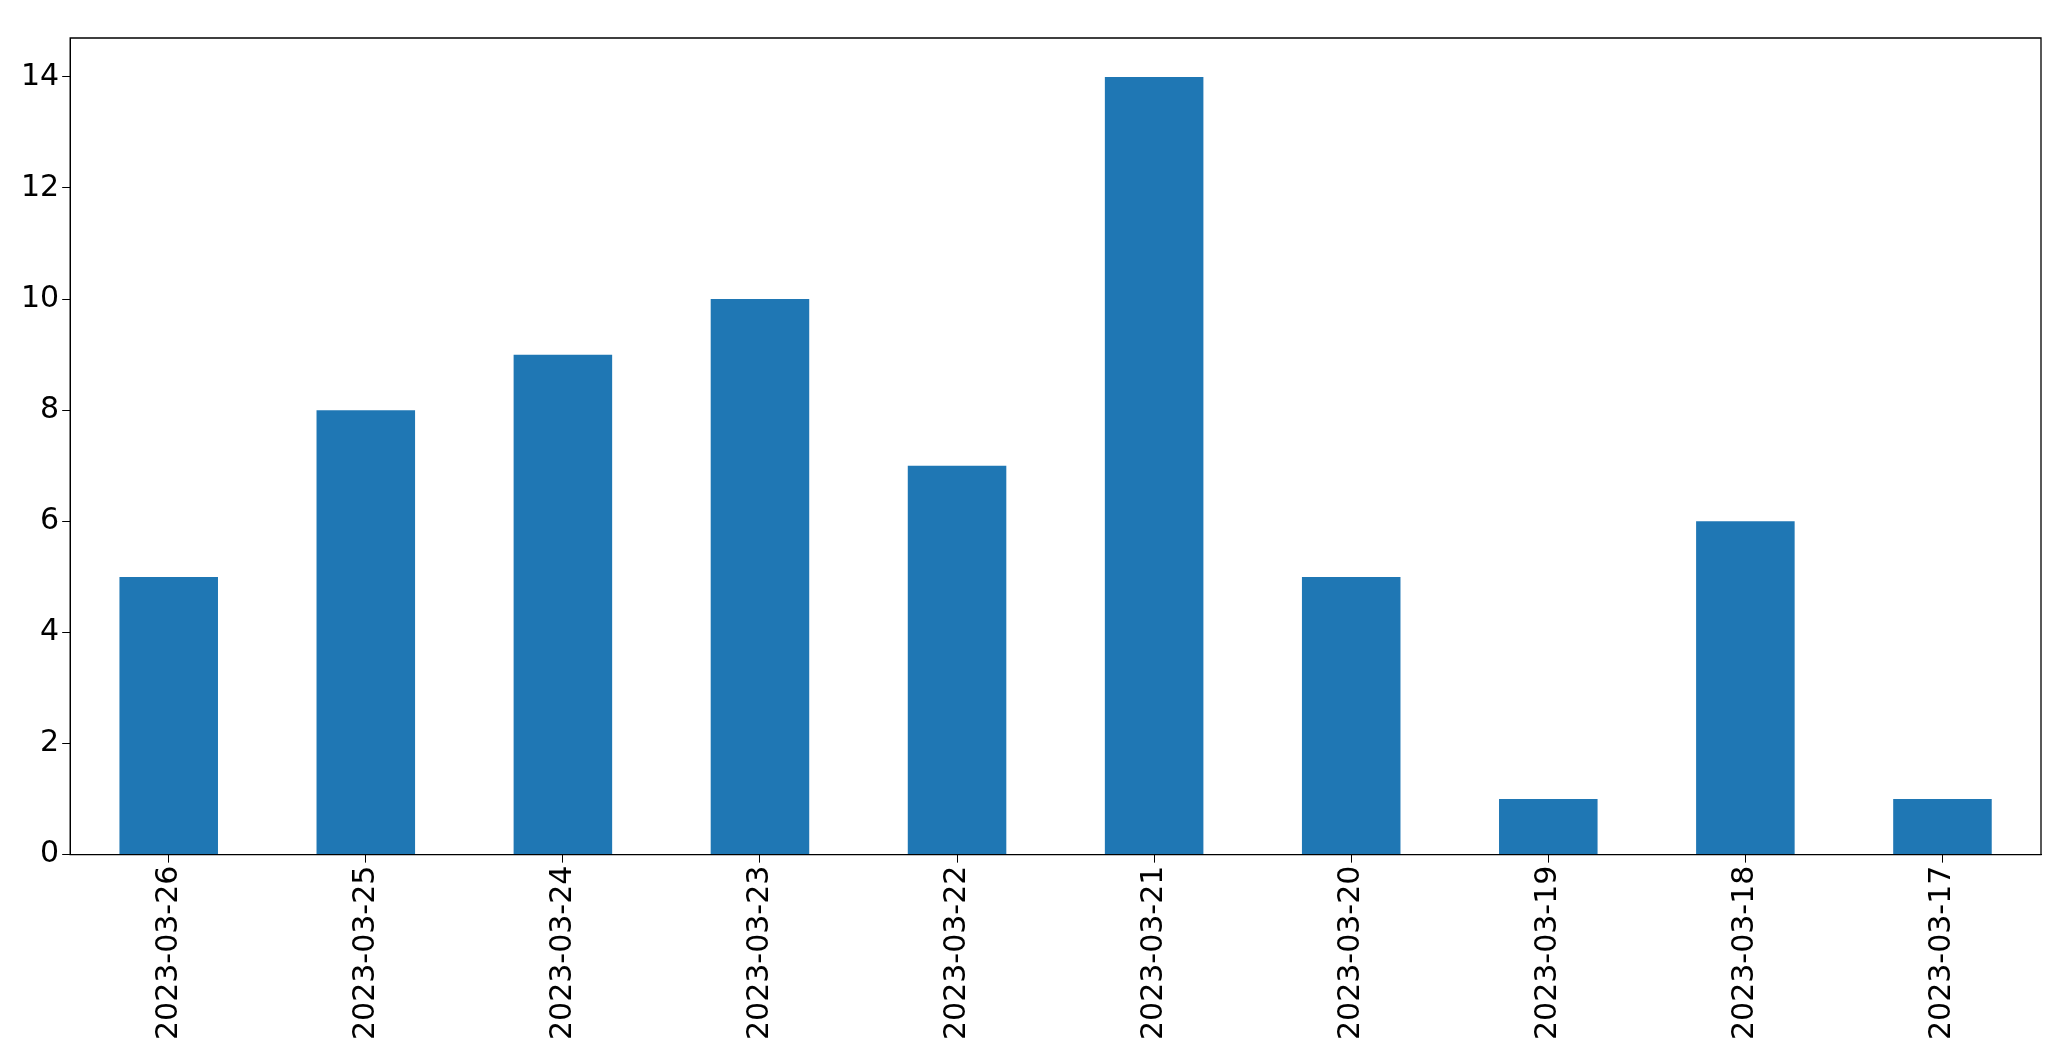 The height and width of the screenshot is (1061, 2071). Describe the element at coordinates (560, 953) in the screenshot. I see `x-tick-label: 2023-03-24` at that location.